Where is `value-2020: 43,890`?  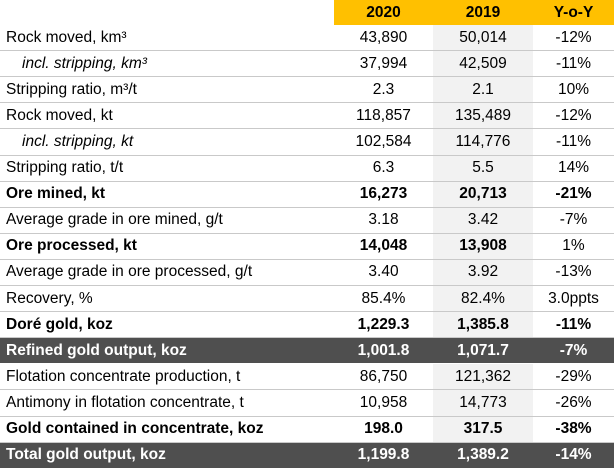 value-2020: 43,890 is located at coordinates (383, 38).